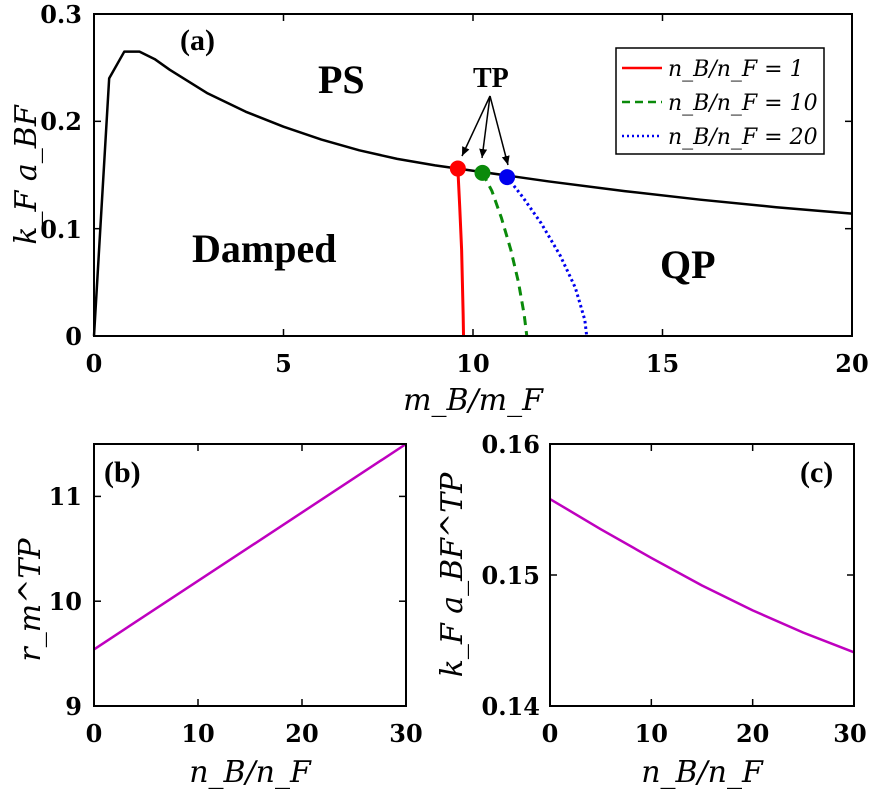  I want to click on panel-b-xlabel: n_B/n_F, so click(250, 772).